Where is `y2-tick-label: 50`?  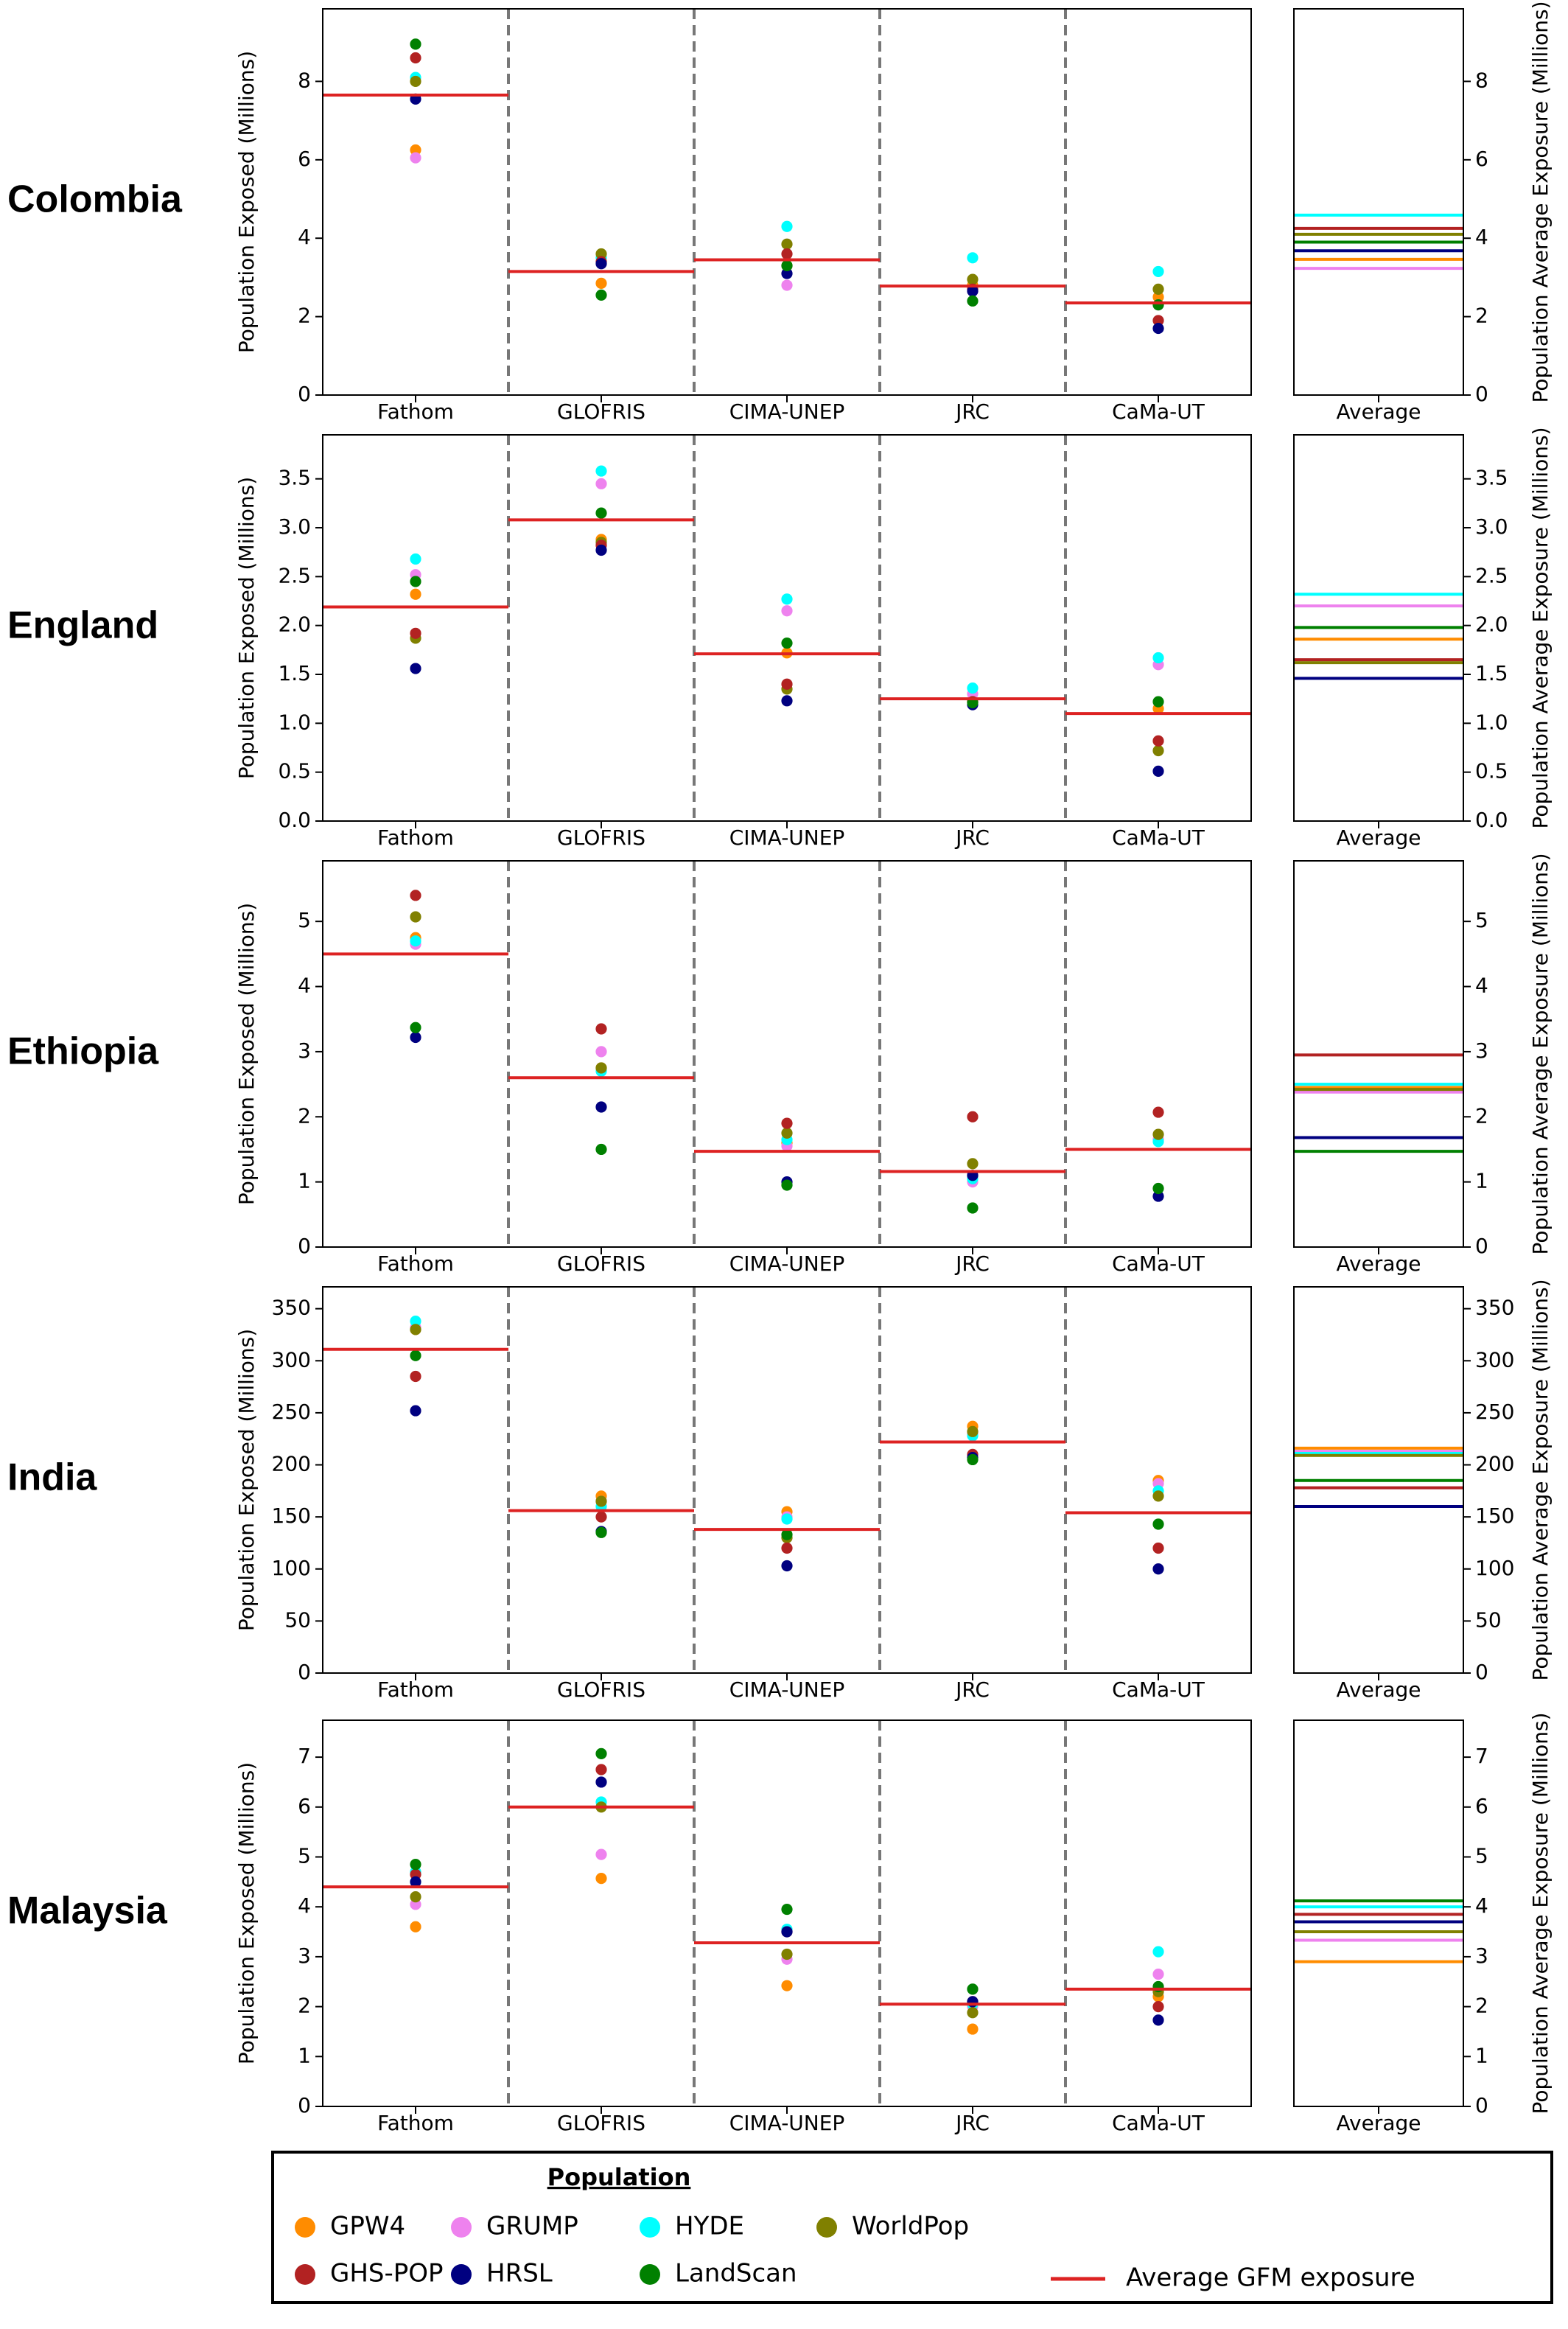
y2-tick-label: 50 is located at coordinates (1488, 1620).